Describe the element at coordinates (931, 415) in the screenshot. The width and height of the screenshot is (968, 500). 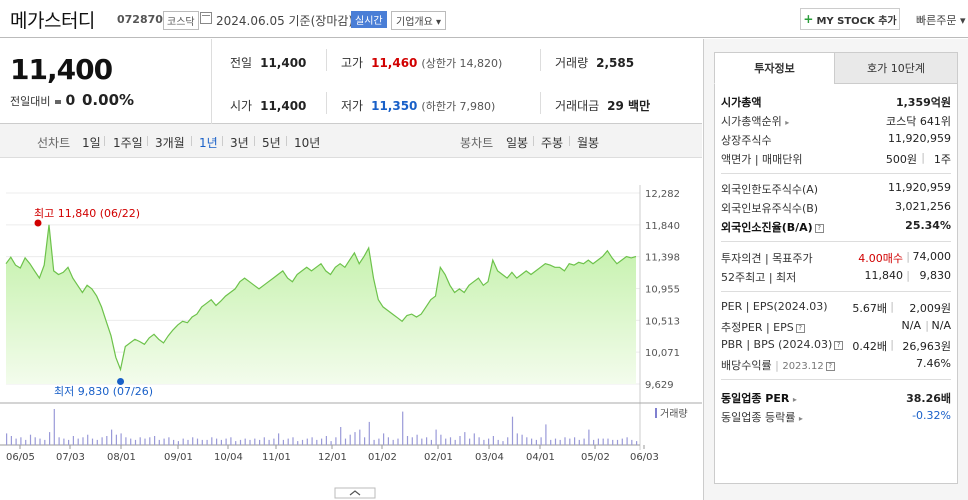
I see `sector-change-value: -0.32%` at that location.